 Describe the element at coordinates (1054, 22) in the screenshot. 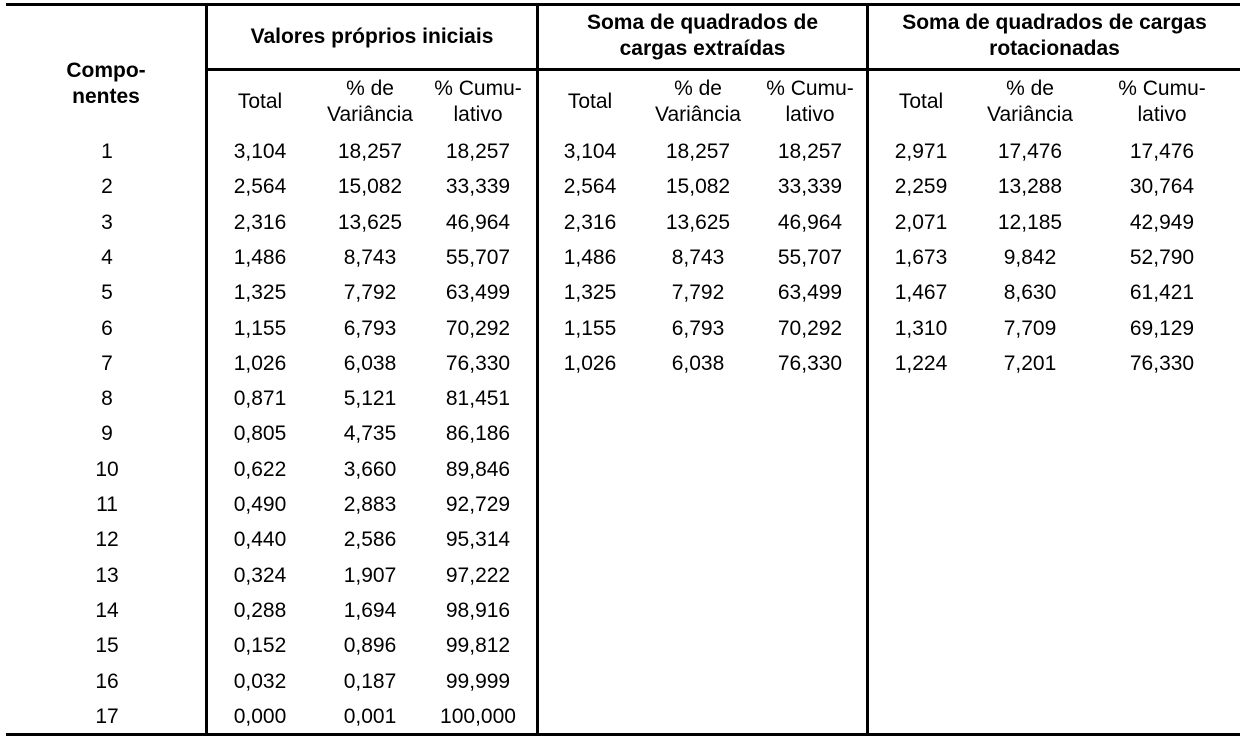

I see `group-header-rotation-line1: Soma de quadrados de cargas` at that location.